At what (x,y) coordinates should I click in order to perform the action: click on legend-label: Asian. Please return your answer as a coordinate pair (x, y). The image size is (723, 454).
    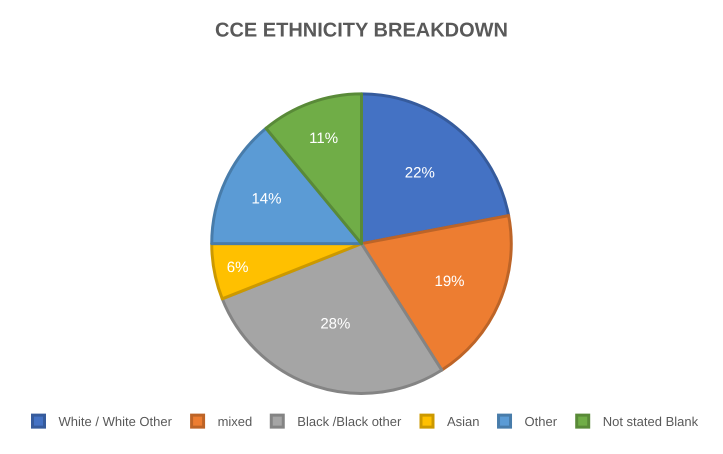
    Looking at the image, I should click on (463, 422).